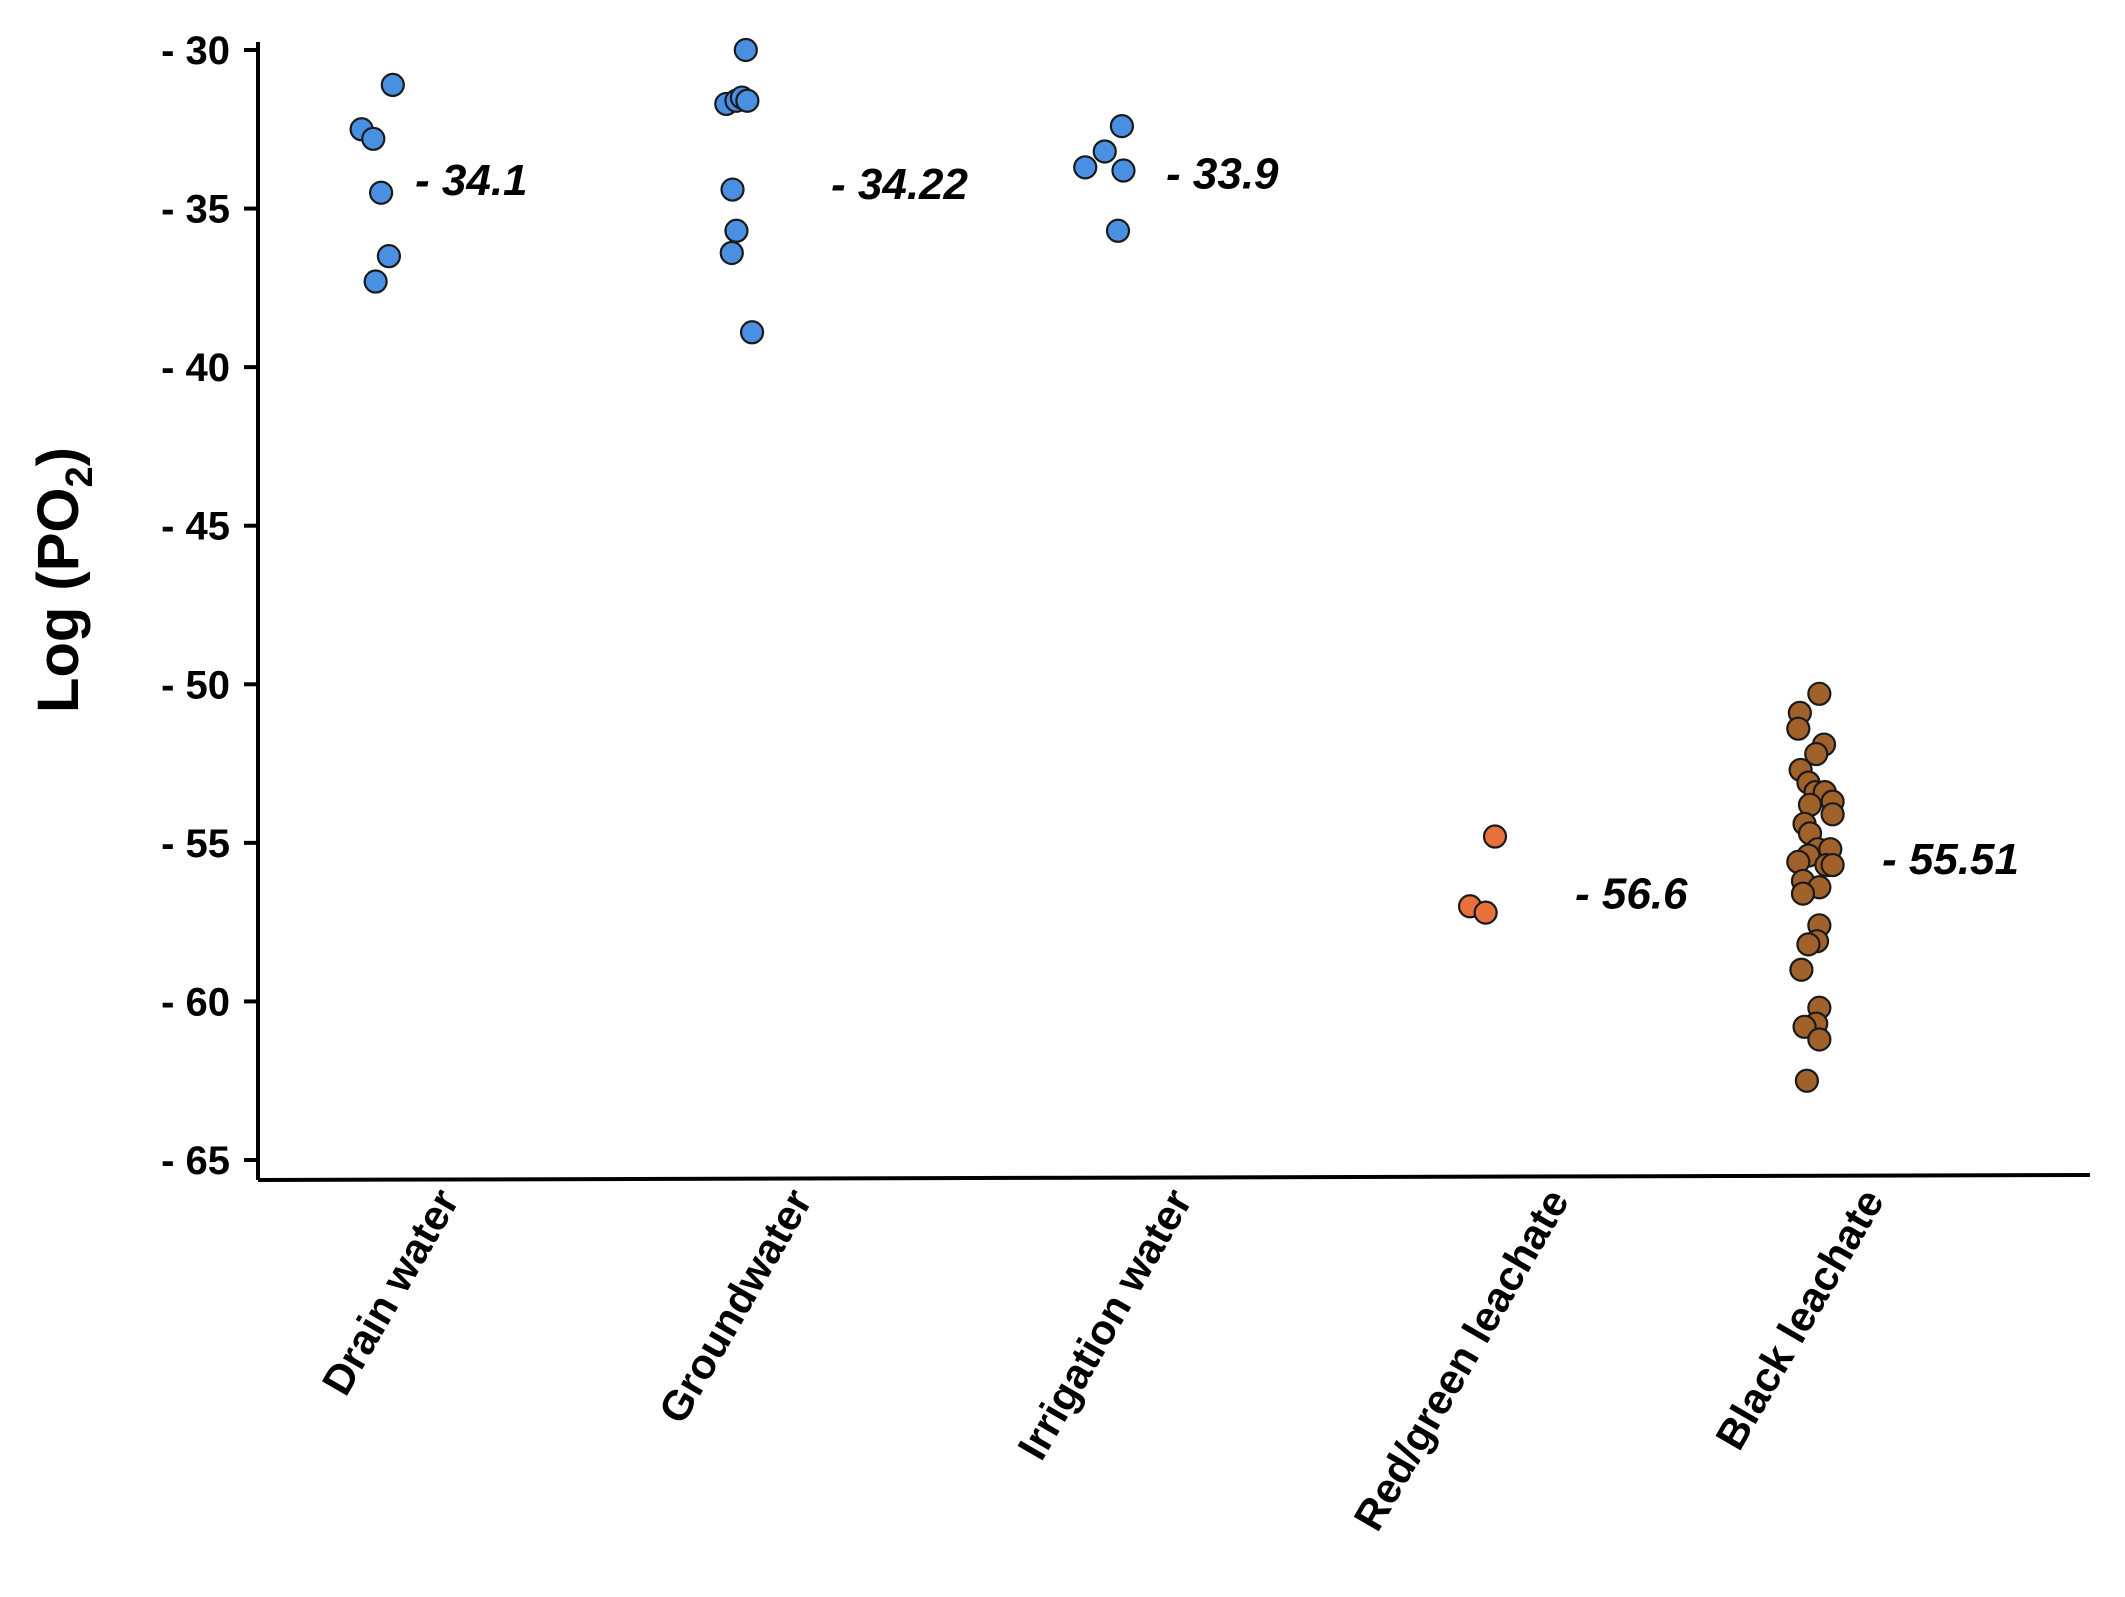 The height and width of the screenshot is (1597, 2125). What do you see at coordinates (80, 476) in the screenshot?
I see `y-axis-label-subscript: 2` at bounding box center [80, 476].